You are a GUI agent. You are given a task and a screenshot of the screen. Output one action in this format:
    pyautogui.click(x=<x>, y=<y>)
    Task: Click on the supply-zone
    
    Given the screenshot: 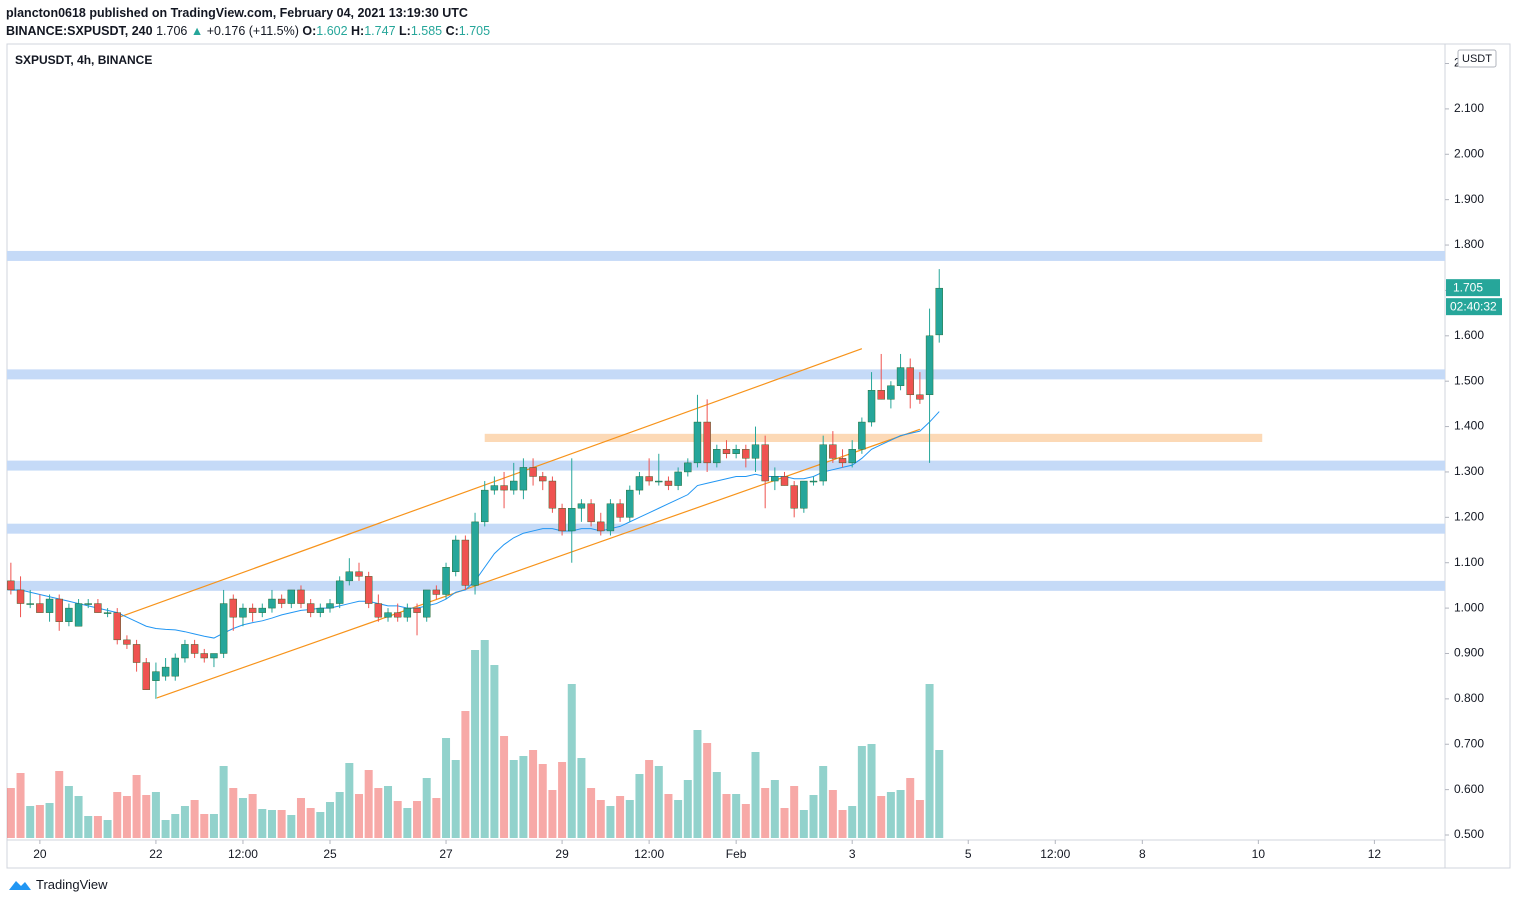 What is the action you would take?
    pyautogui.click(x=873, y=437)
    